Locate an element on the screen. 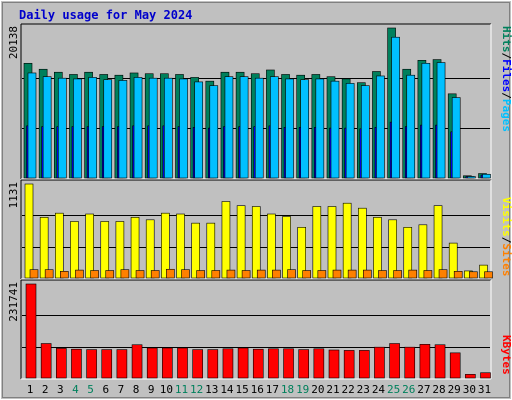 The image size is (512, 400). x-tick-label-day-6: 6 is located at coordinates (105, 389).